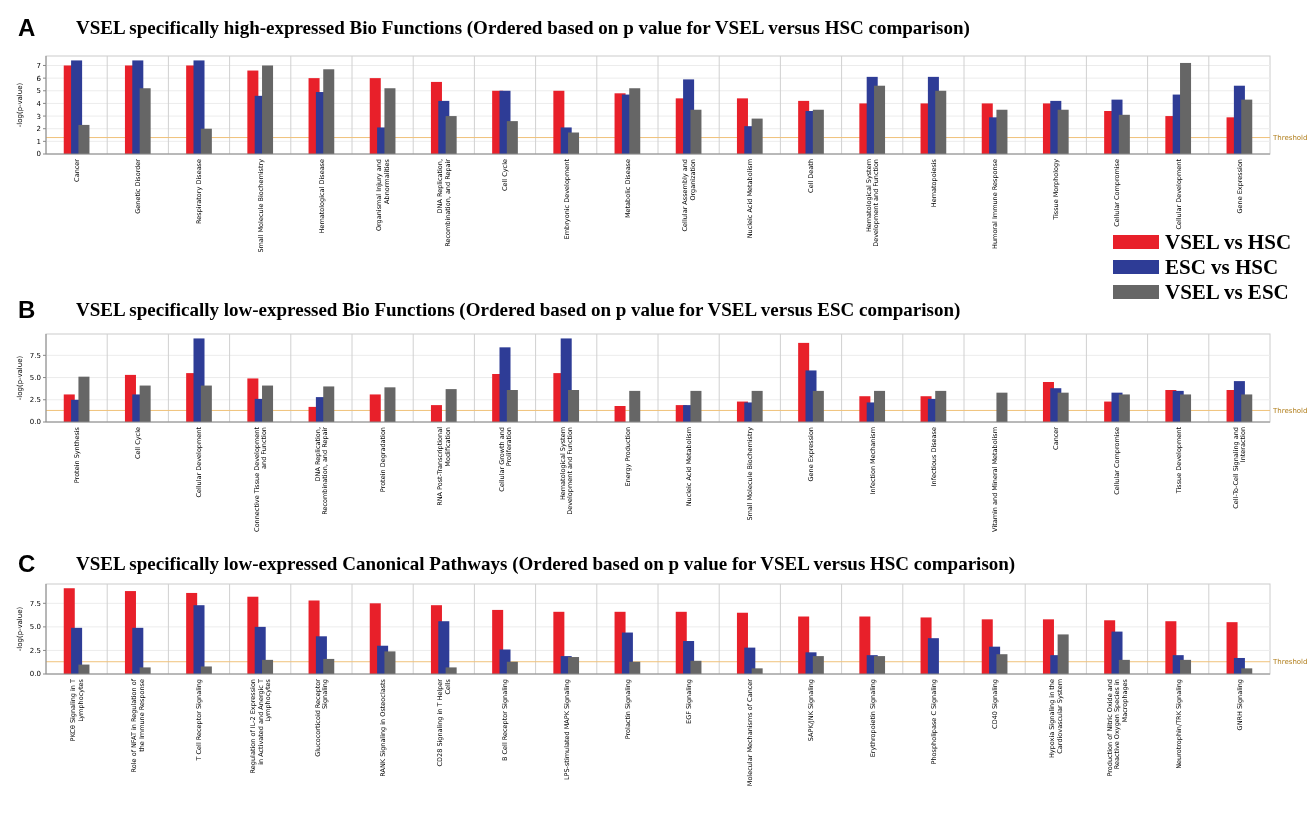 The height and width of the screenshot is (814, 1313). I want to click on legend-label: VSEL vs ESC, so click(1227, 292).